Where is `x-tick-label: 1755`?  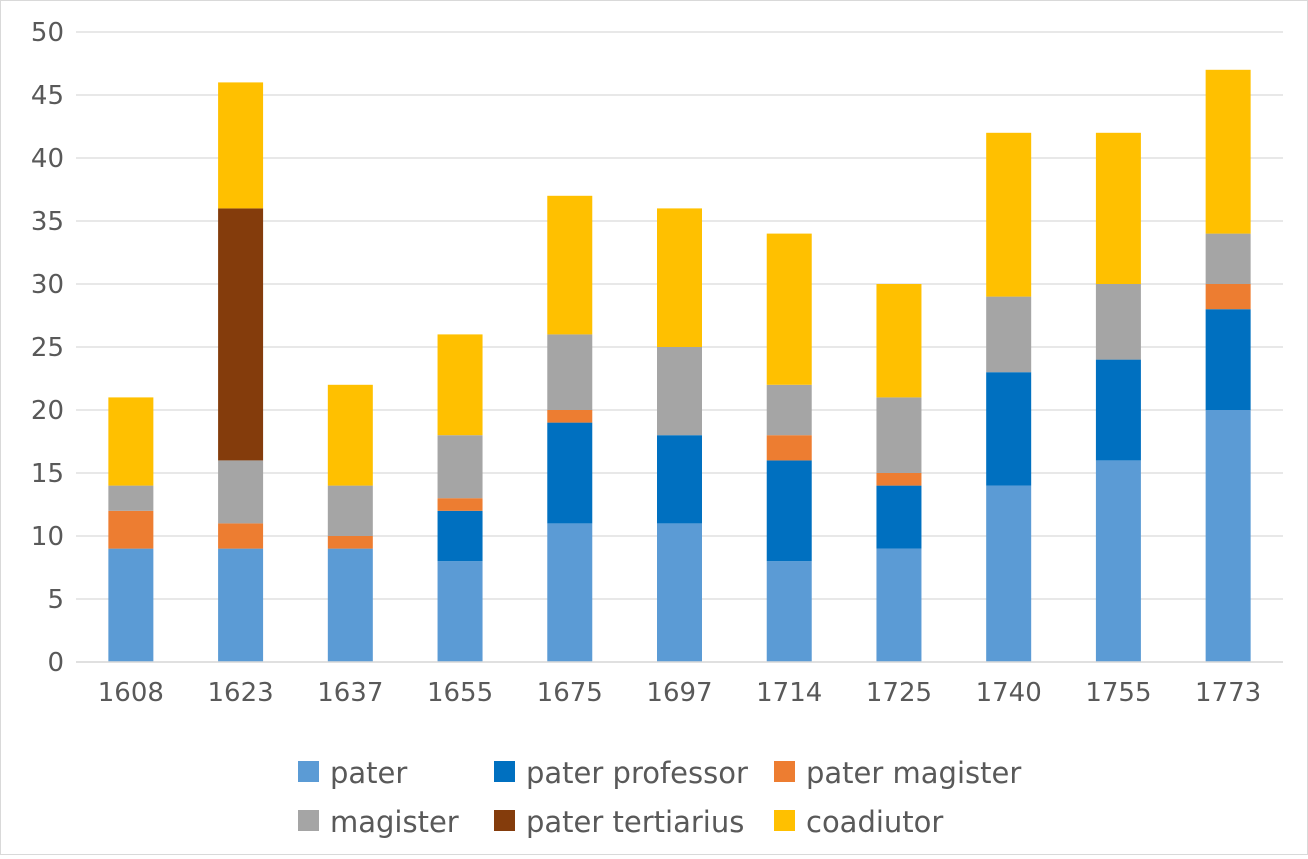
x-tick-label: 1755 is located at coordinates (1118, 693).